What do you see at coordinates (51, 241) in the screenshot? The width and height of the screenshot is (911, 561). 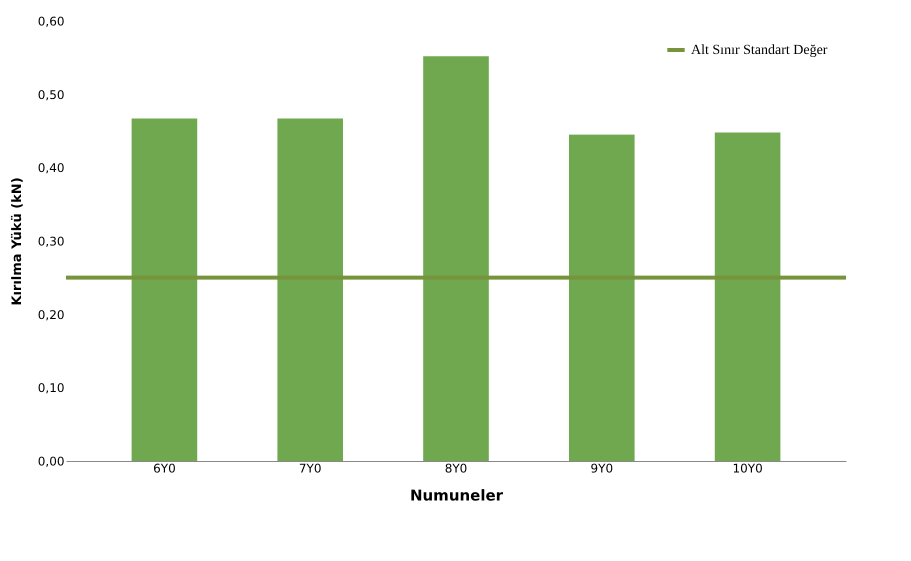 I see `y-tick-label: 0,30` at bounding box center [51, 241].